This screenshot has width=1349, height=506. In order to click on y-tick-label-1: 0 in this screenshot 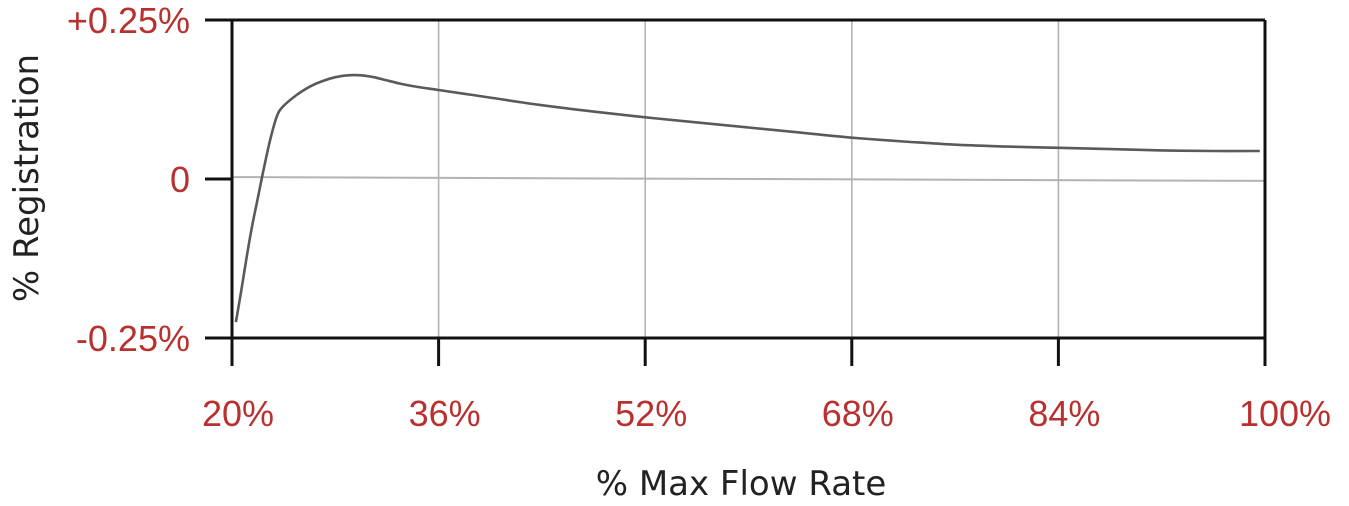, I will do `click(180, 179)`.